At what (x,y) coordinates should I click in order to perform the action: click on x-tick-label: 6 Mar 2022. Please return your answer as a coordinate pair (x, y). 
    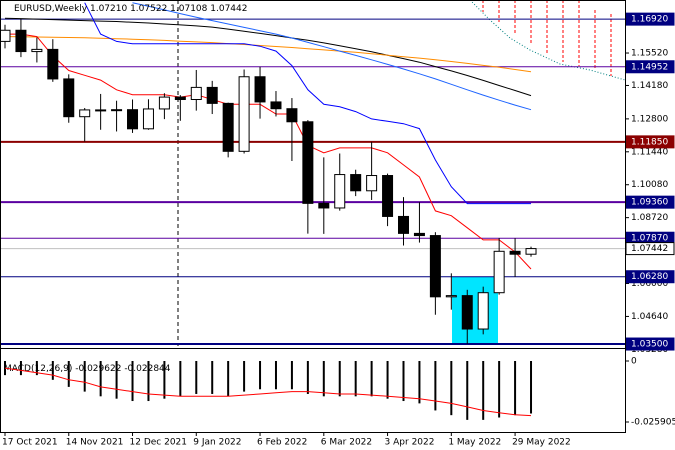
    Looking at the image, I should click on (346, 443).